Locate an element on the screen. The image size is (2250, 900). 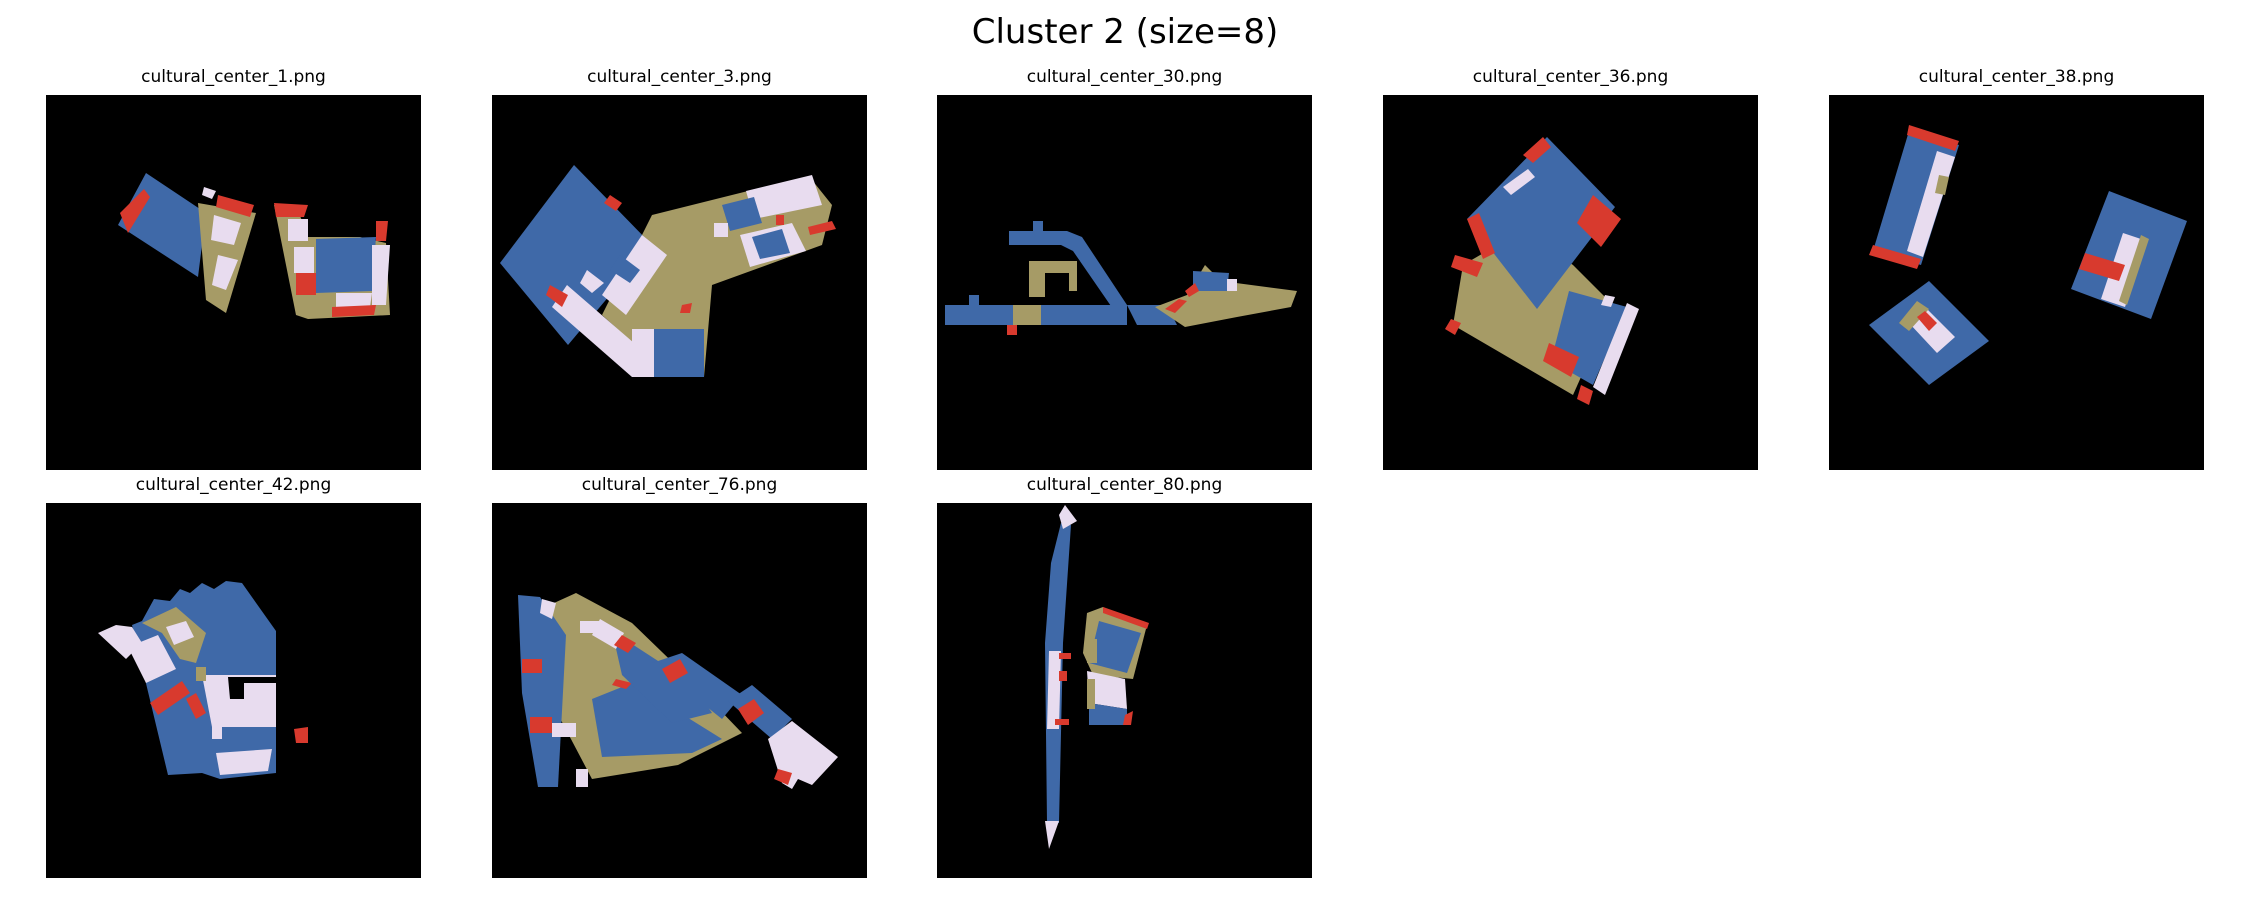
panel-title: cultural_center_38.png is located at coordinates (2016, 77).